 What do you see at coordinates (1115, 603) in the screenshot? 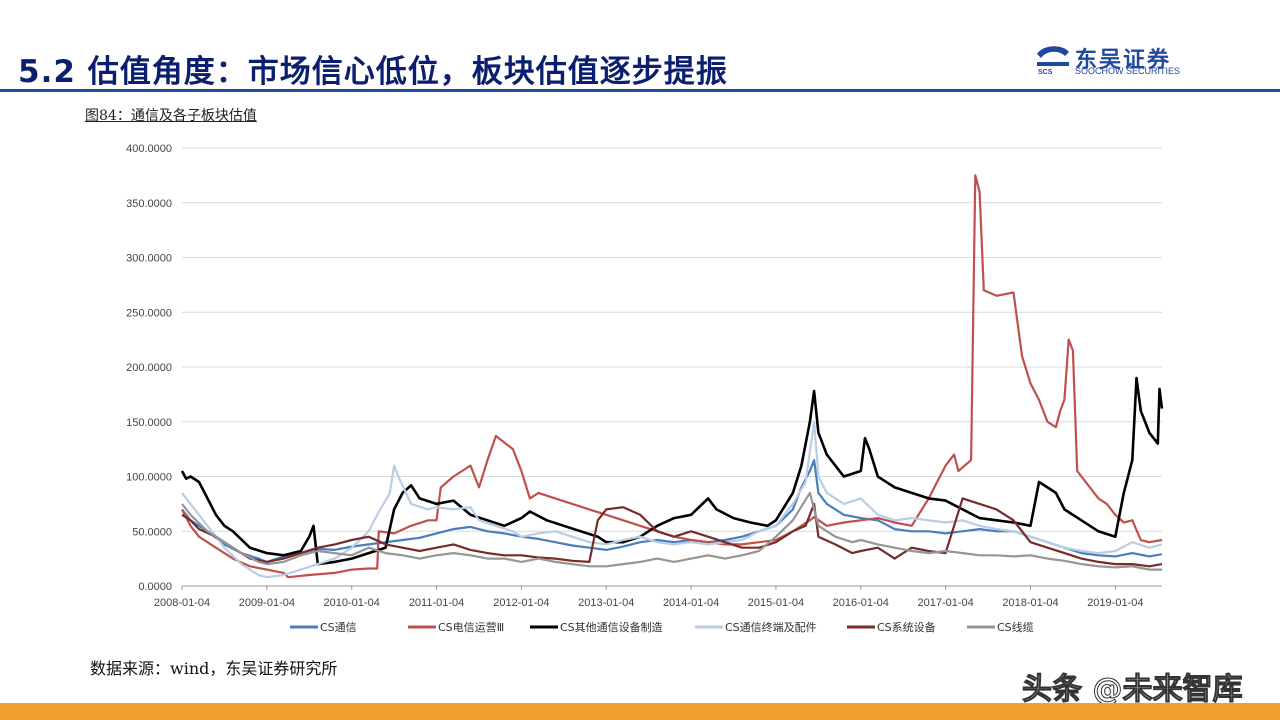
I see `x-tick-label: 2019-01-04` at bounding box center [1115, 603].